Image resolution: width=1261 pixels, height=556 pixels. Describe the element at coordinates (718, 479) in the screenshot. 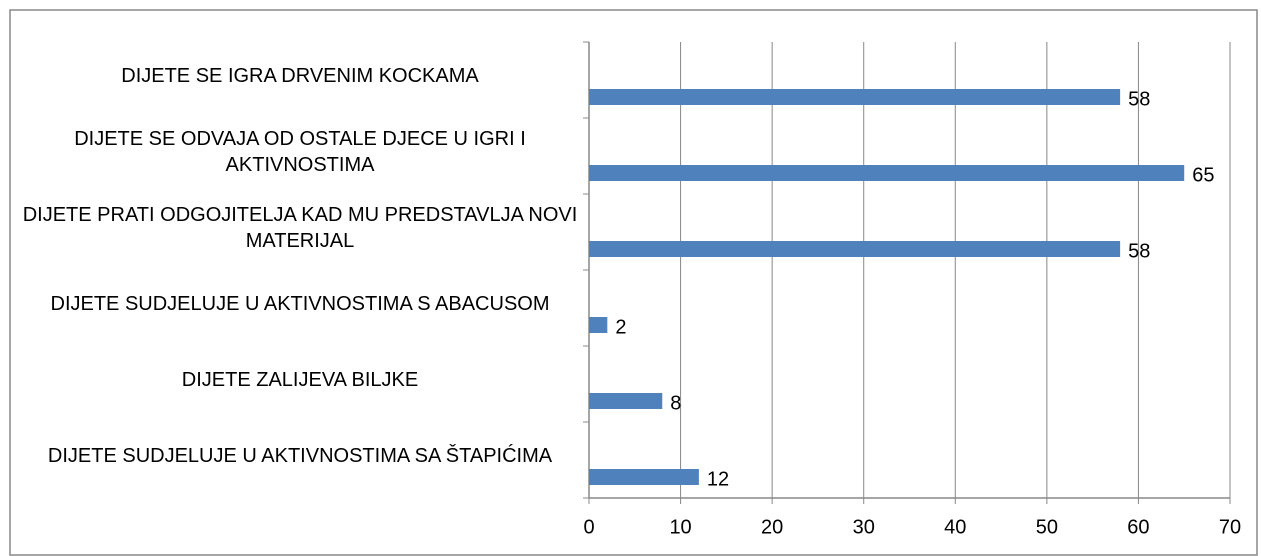

I see `value-label: 12` at that location.